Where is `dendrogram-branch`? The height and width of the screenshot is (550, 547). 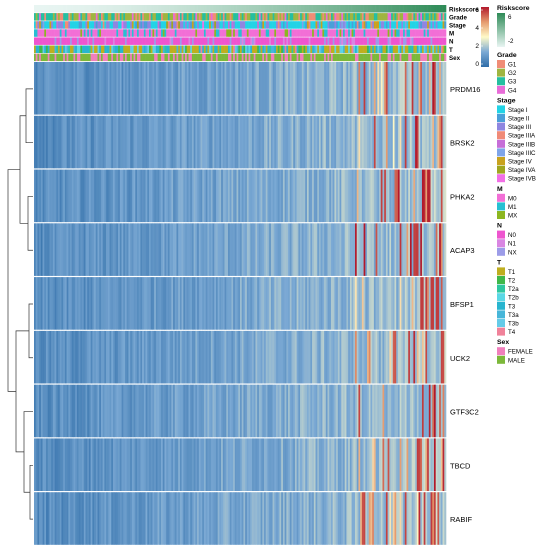
dendrogram-branch is located at coordinates (31, 492).